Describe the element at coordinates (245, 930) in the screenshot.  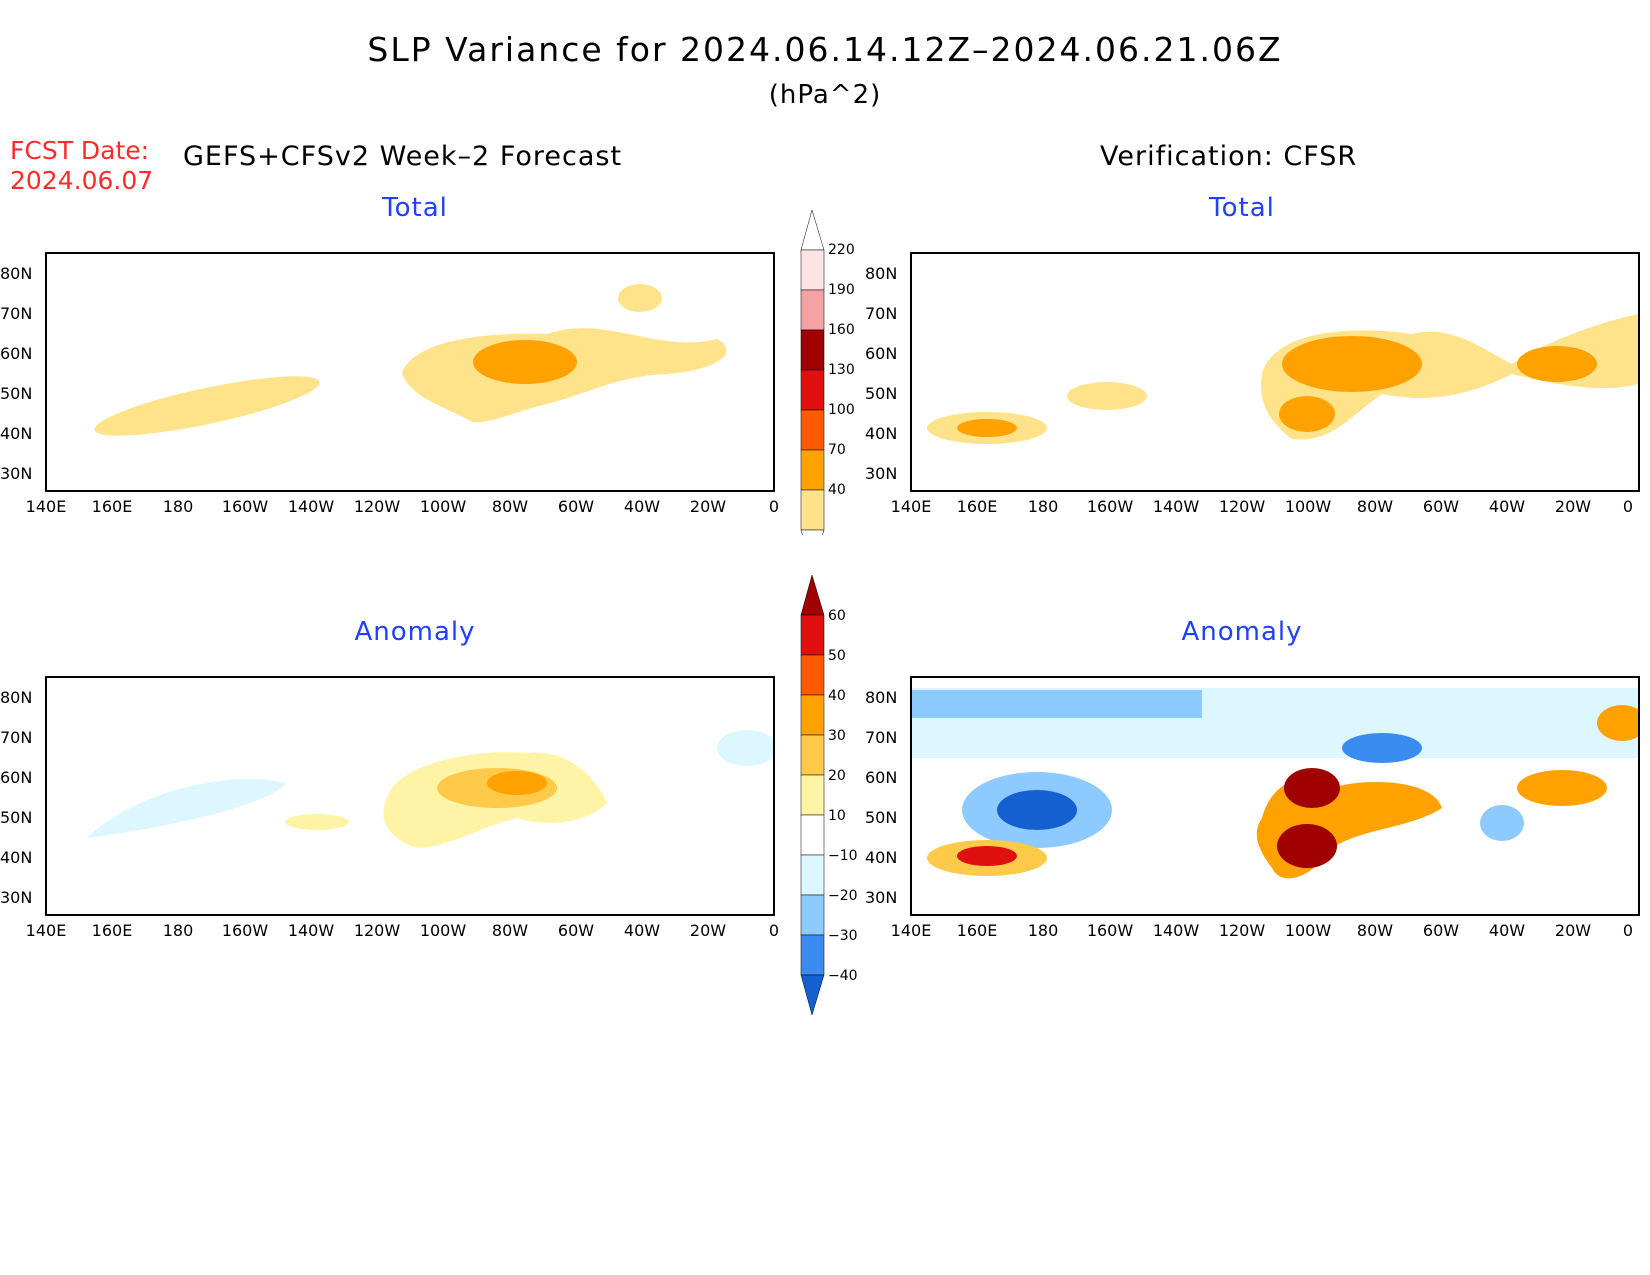
I see `lon-label-fa-160w: 160W` at that location.